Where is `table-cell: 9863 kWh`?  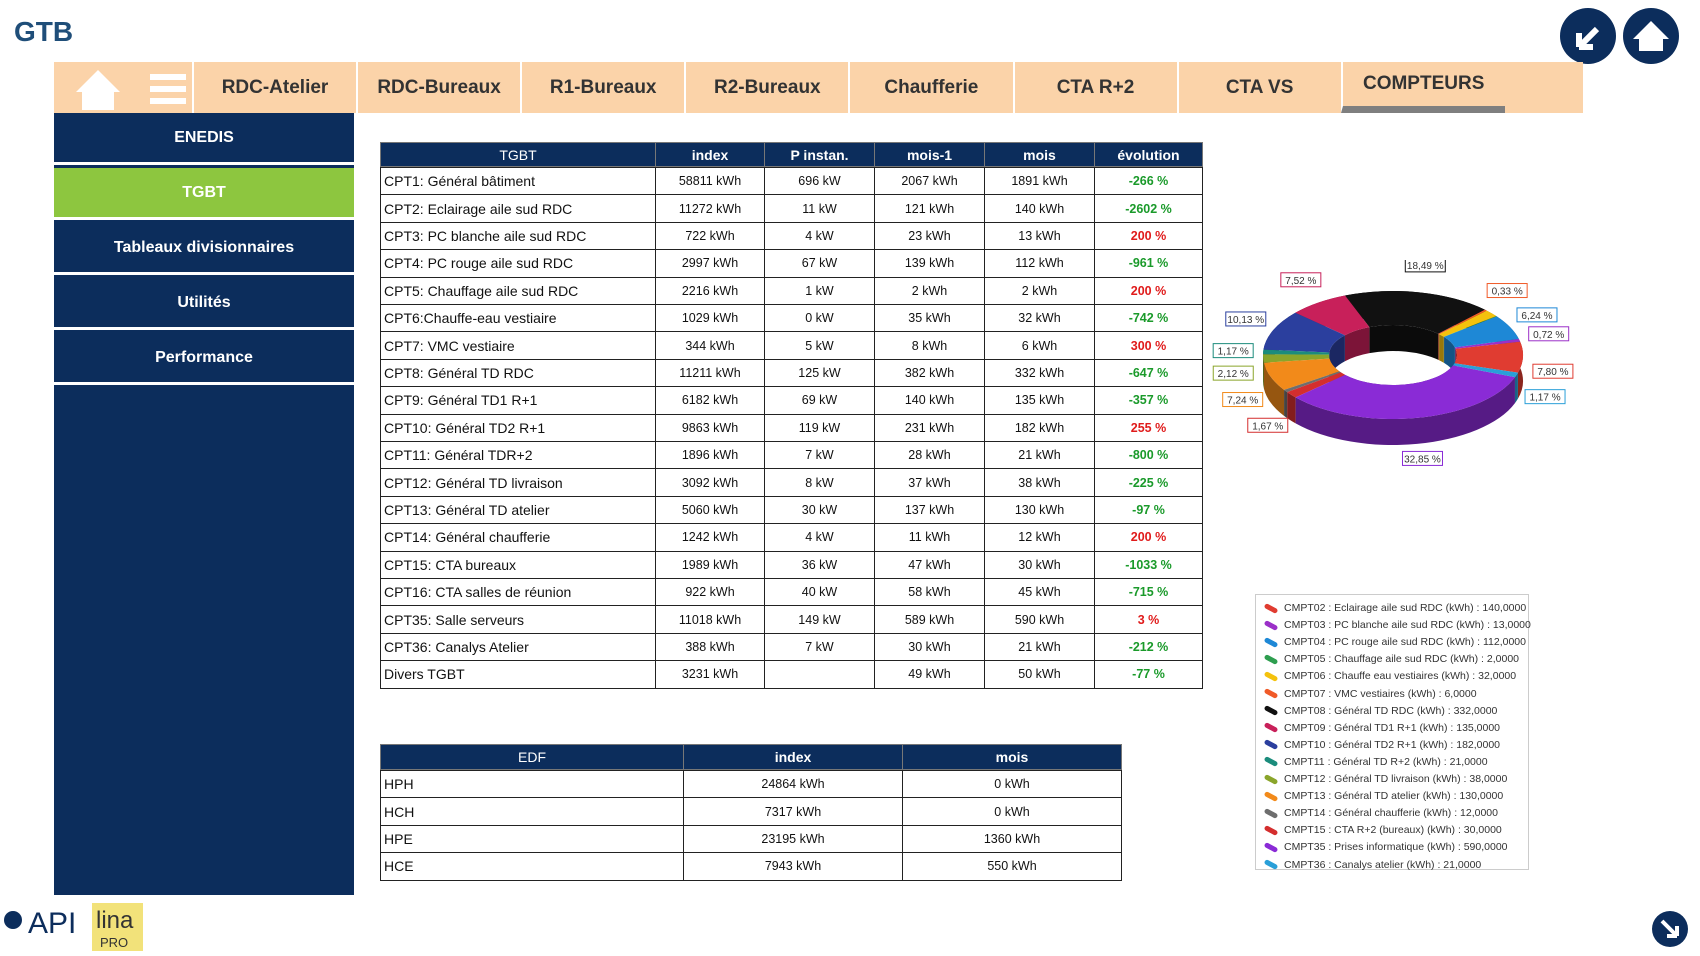
table-cell: 9863 kWh is located at coordinates (710, 427).